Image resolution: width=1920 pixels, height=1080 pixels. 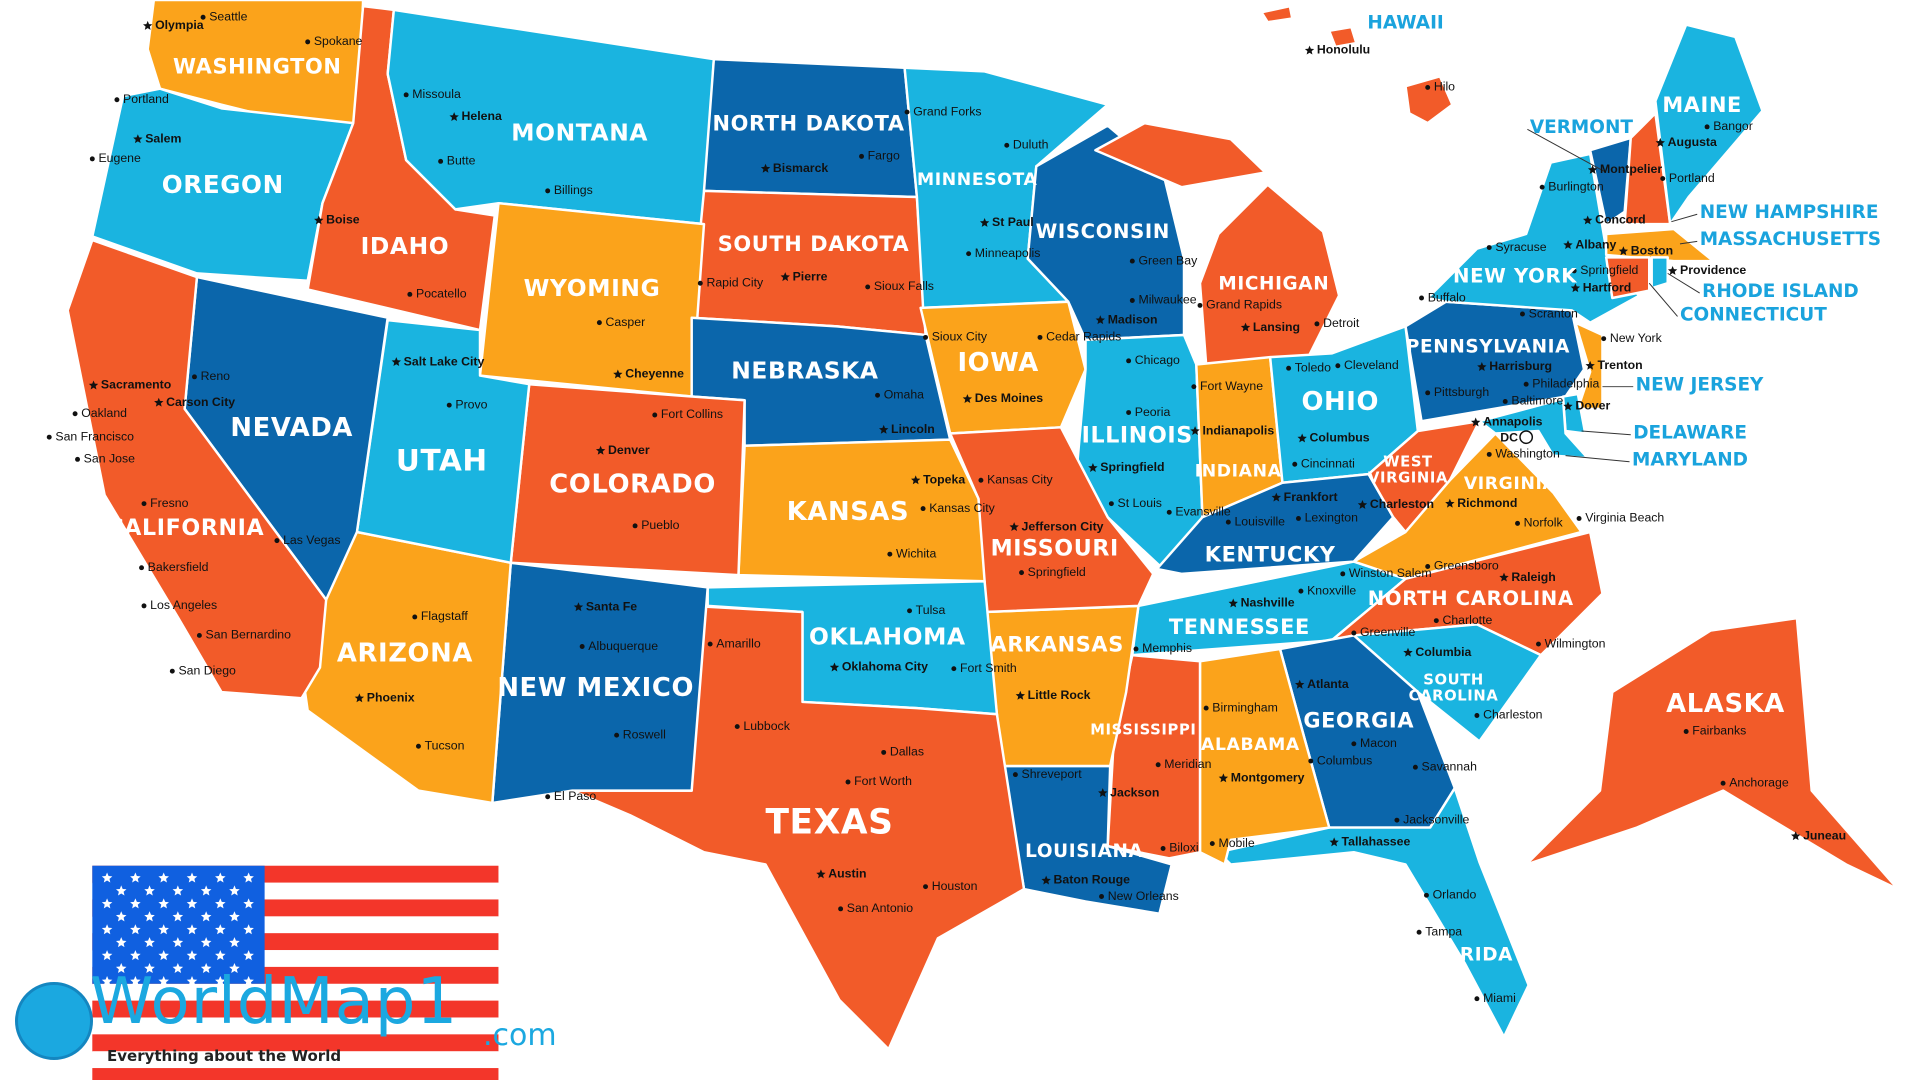 I want to click on city-frankfort: Frankfort, so click(x=1304, y=497).